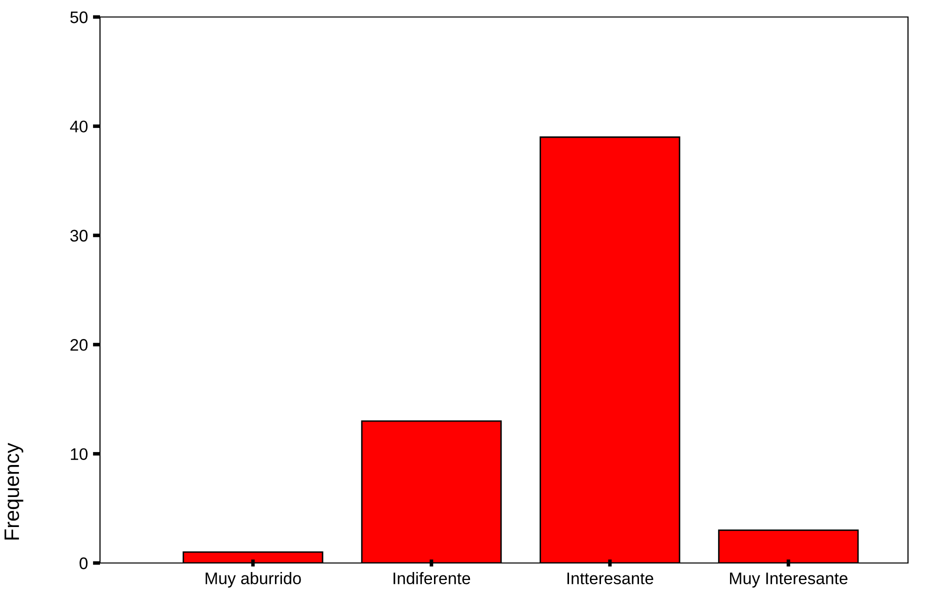  Describe the element at coordinates (789, 580) in the screenshot. I see `x-tick-label: Muy Interesante` at that location.